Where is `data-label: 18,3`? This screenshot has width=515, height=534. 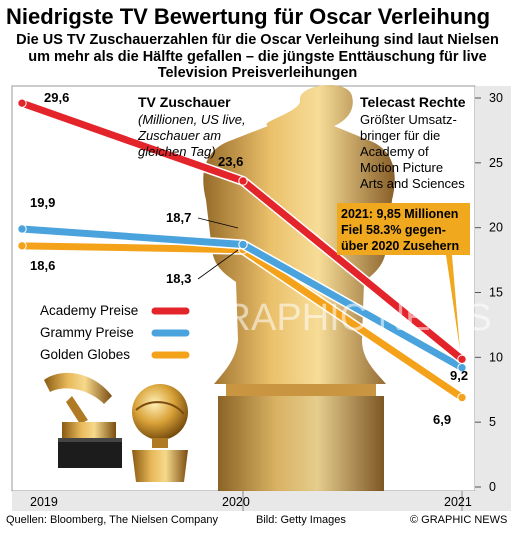 data-label: 18,3 is located at coordinates (178, 278).